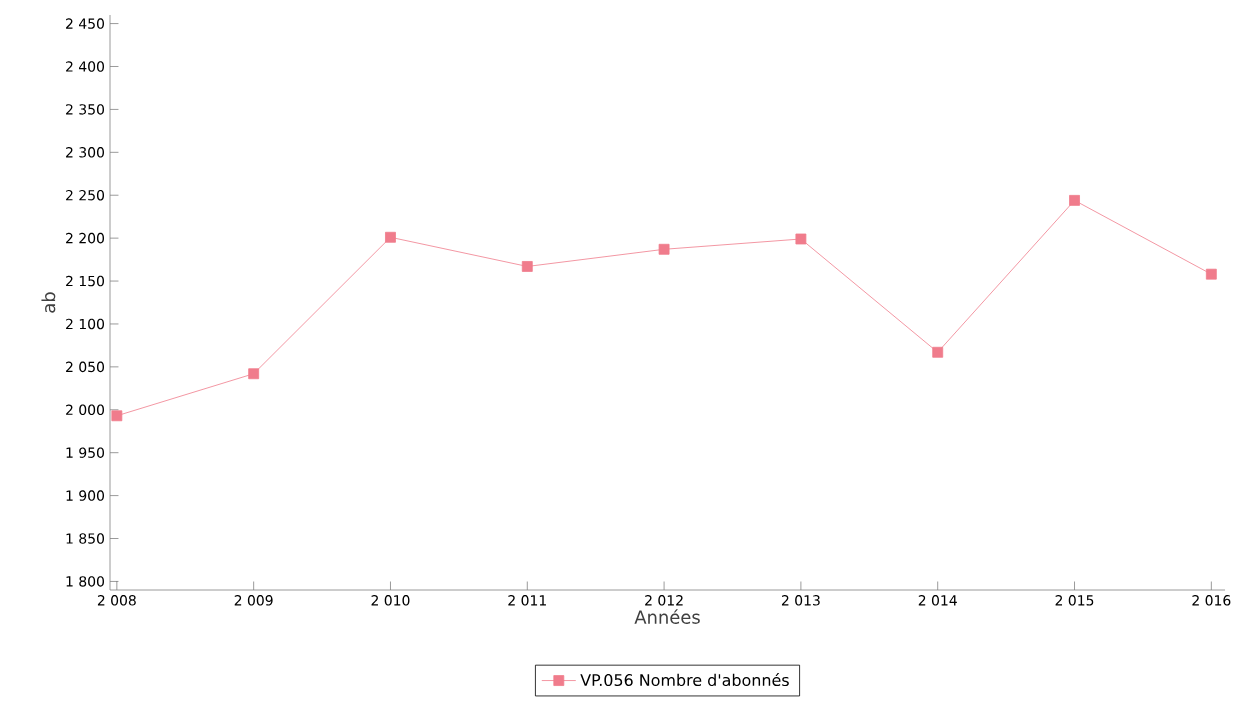 The width and height of the screenshot is (1258, 707). I want to click on x-tick-label: 2 016, so click(1211, 600).